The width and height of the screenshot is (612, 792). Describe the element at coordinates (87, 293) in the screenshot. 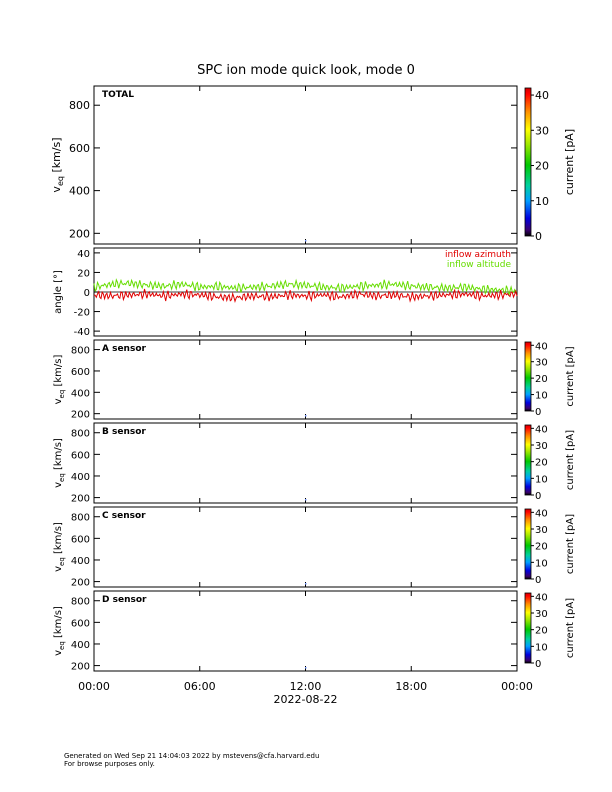

I see `y-tick-label: 0` at that location.